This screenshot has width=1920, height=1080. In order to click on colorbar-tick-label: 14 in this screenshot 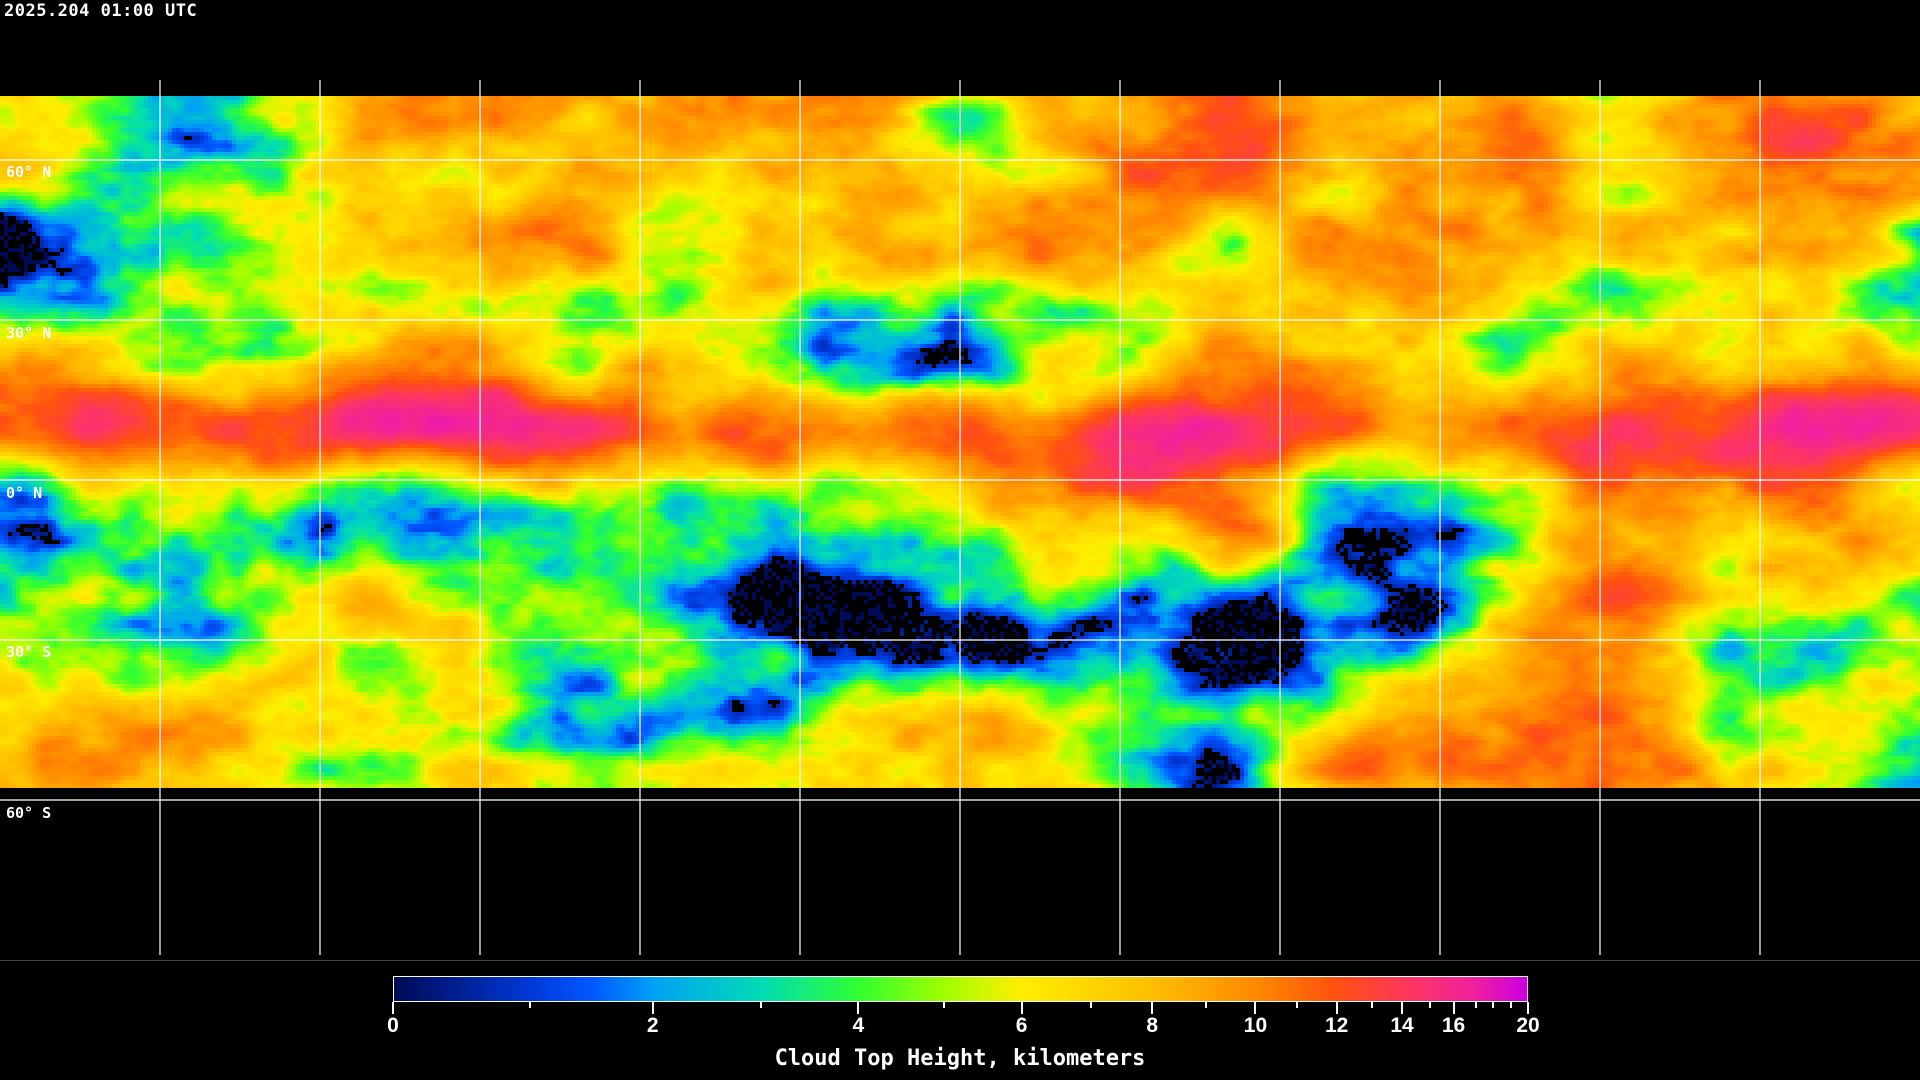, I will do `click(1402, 1025)`.